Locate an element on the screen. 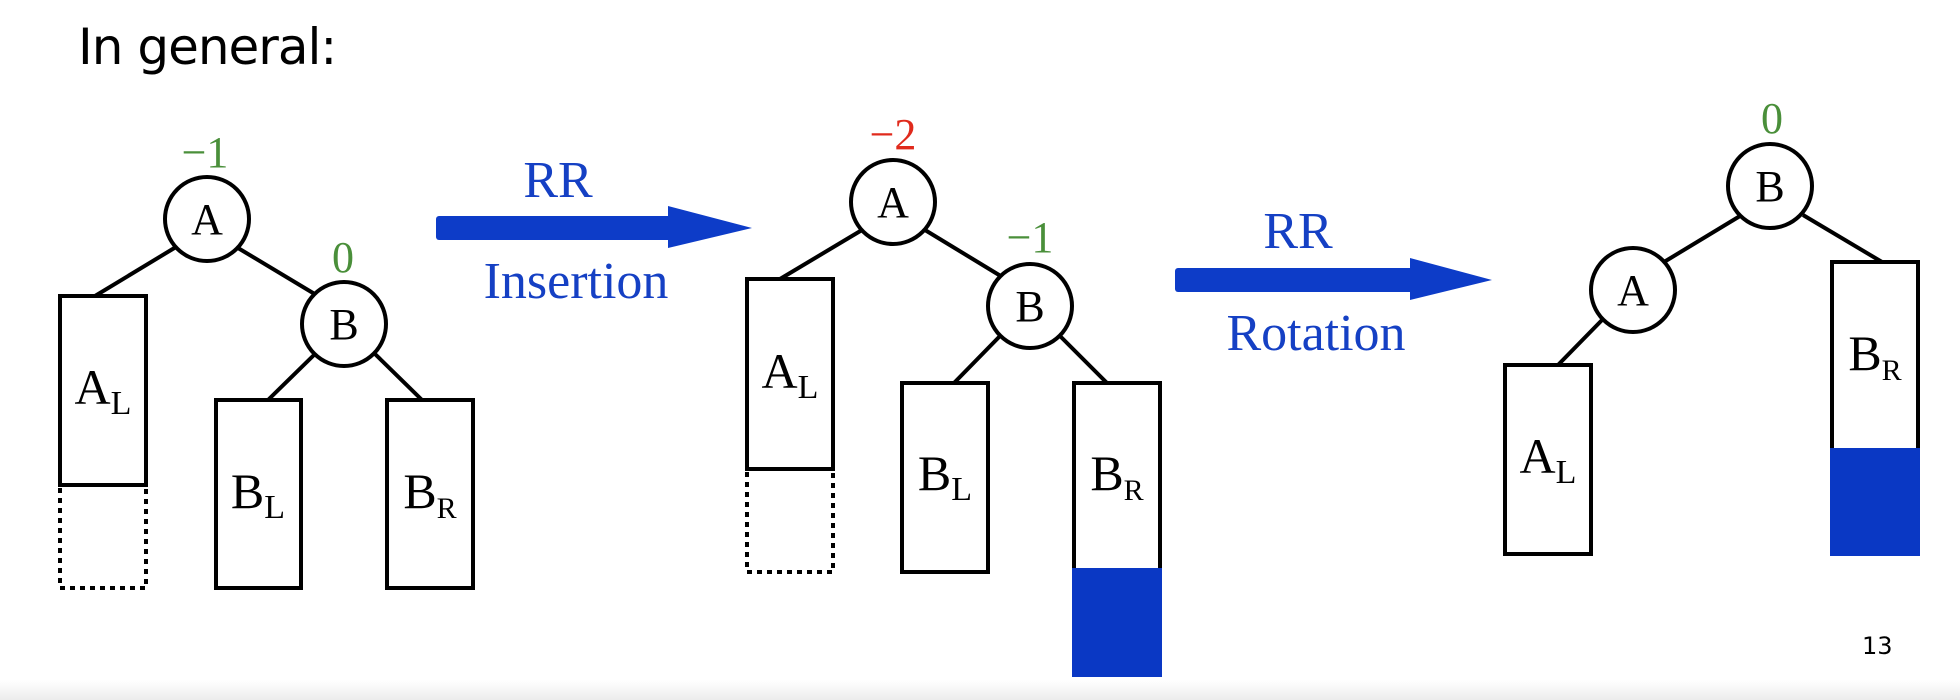 Image resolution: width=1960 pixels, height=700 pixels. arrow-rr-insertion: RR Insertion is located at coordinates (594, 231).